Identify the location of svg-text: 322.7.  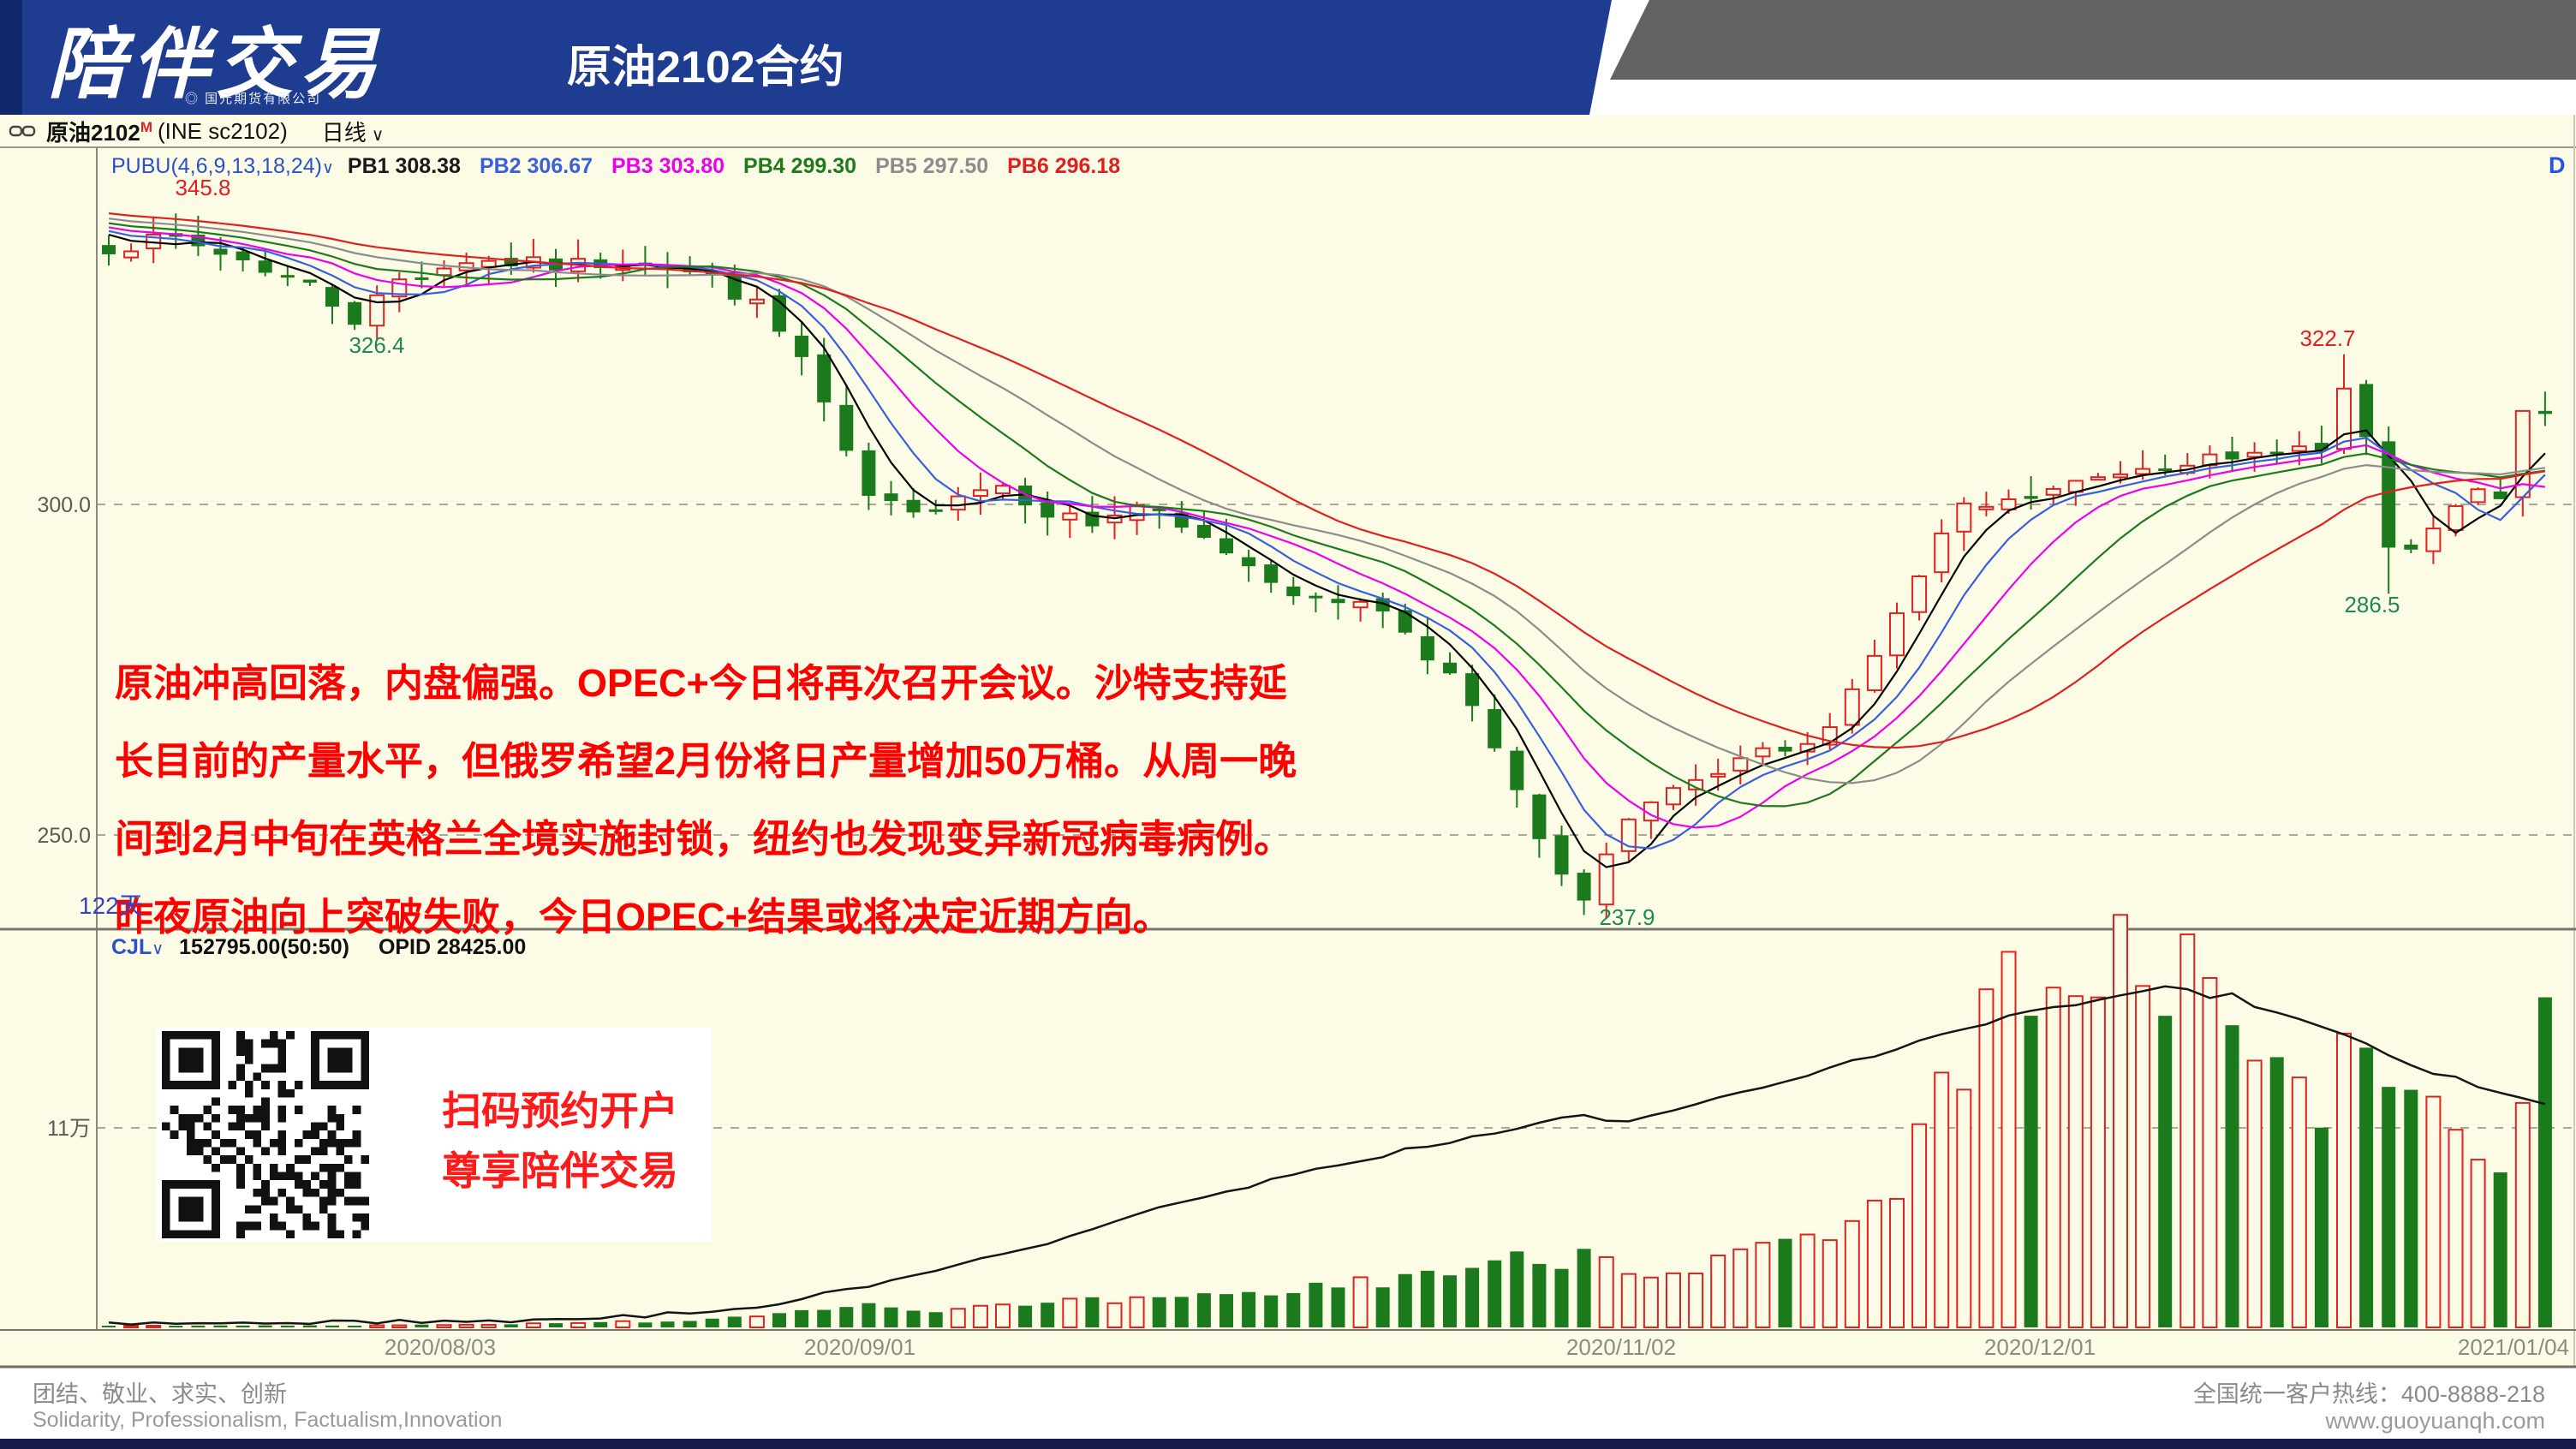
(2327, 338).